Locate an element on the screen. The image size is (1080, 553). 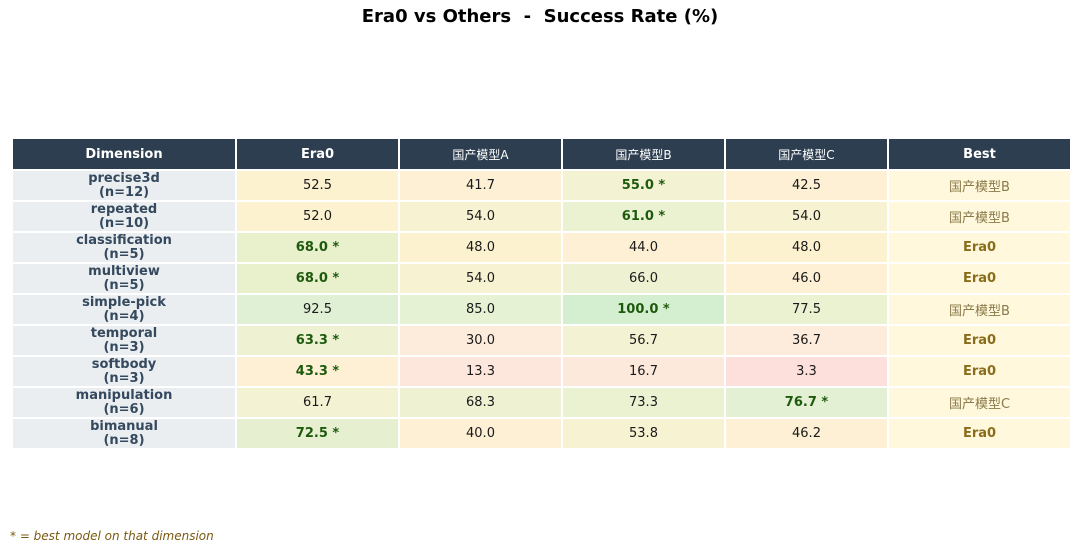
dimension-sample-count: (n=10) is located at coordinates (124, 223).